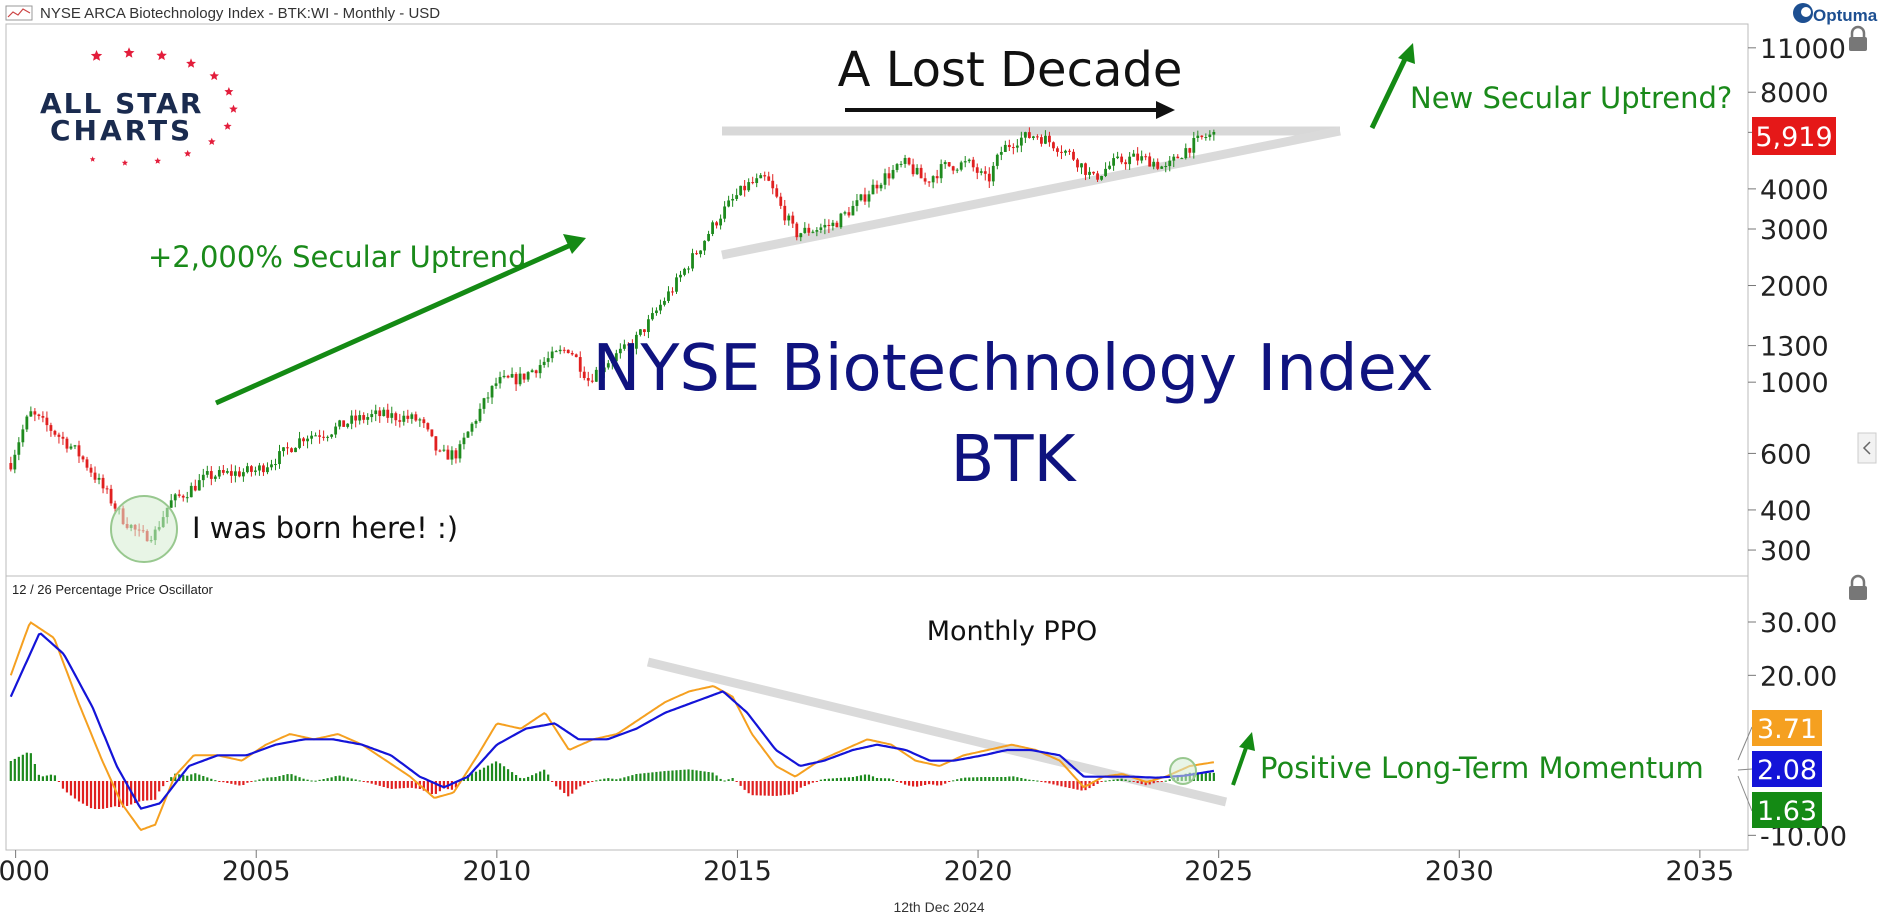 The image size is (1878, 924). Describe the element at coordinates (938, 907) in the screenshot. I see `chart-date: 12th Dec 2024` at that location.